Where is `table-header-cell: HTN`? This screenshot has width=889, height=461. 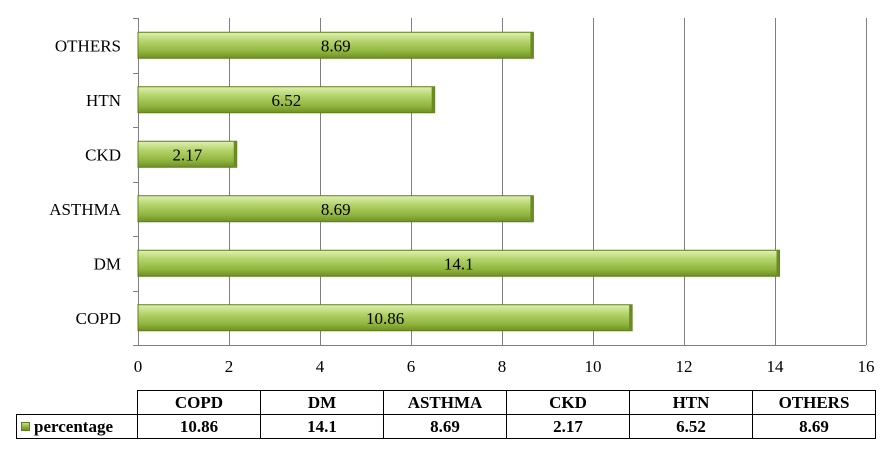 table-header-cell: HTN is located at coordinates (691, 402).